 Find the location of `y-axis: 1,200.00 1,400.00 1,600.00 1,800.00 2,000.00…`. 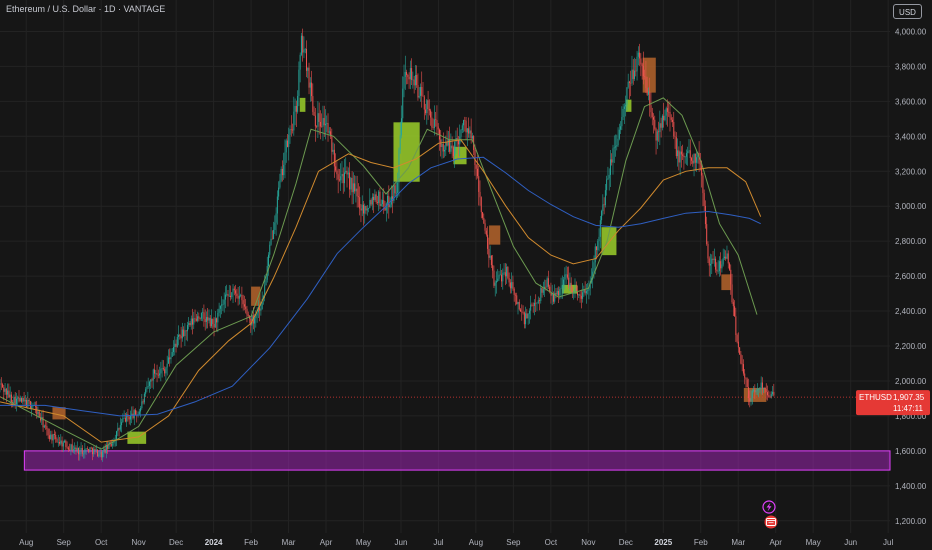

y-axis: 1,200.00 1,400.00 1,600.00 1,800.00 2,000.00… is located at coordinates (911, 276).